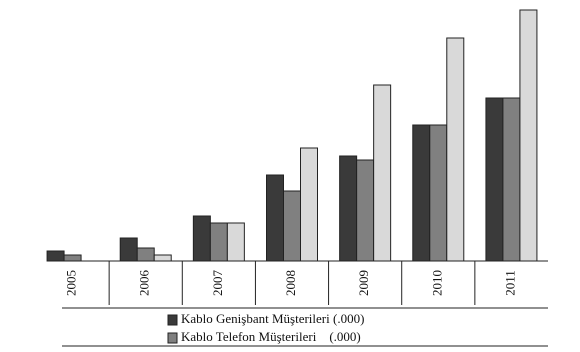 This screenshot has height=352, width=580. What do you see at coordinates (71, 283) in the screenshot?
I see `x-tick-label: 2005` at bounding box center [71, 283].